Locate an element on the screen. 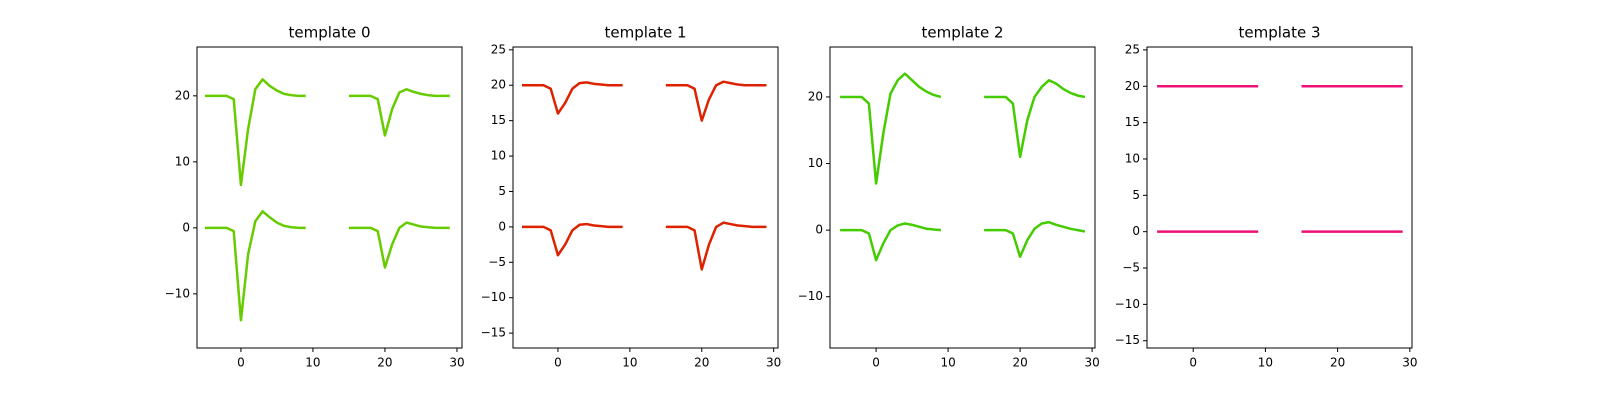 The image size is (1600, 400). chart-title: template 2 is located at coordinates (962, 33).